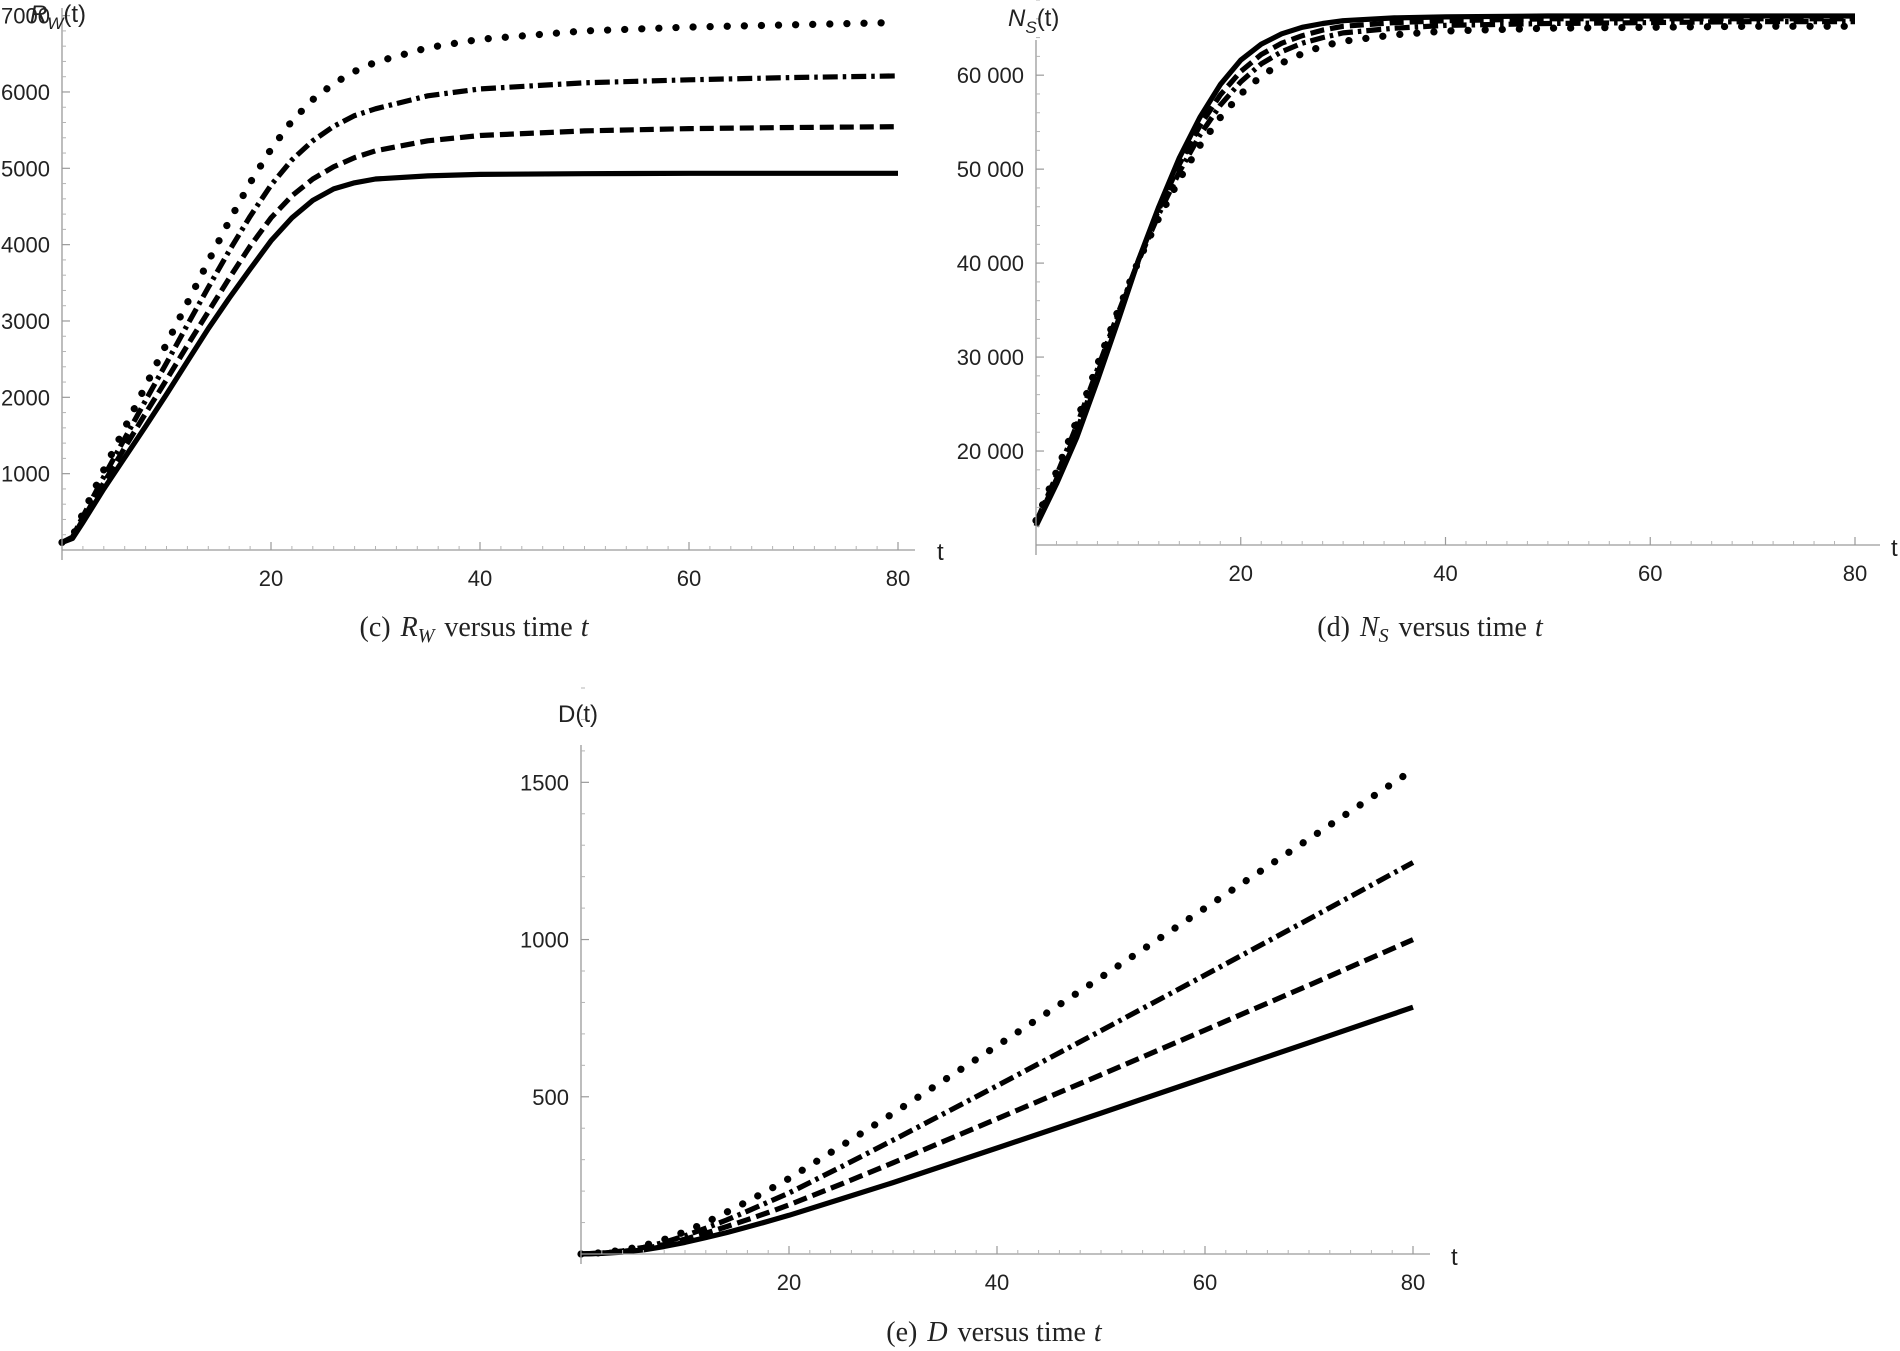 The height and width of the screenshot is (1351, 1900). Describe the element at coordinates (997, 1130) in the screenshot. I see `panel-e-series-solid` at that location.